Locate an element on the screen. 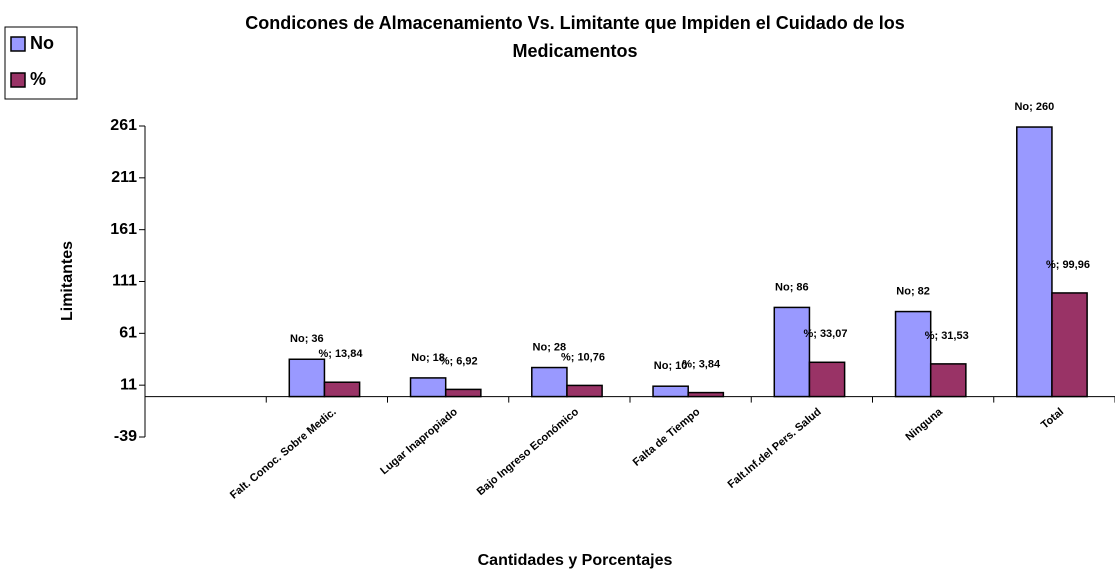  x-tick-label: Falt.Inf.del Pers. Salud is located at coordinates (775, 448).